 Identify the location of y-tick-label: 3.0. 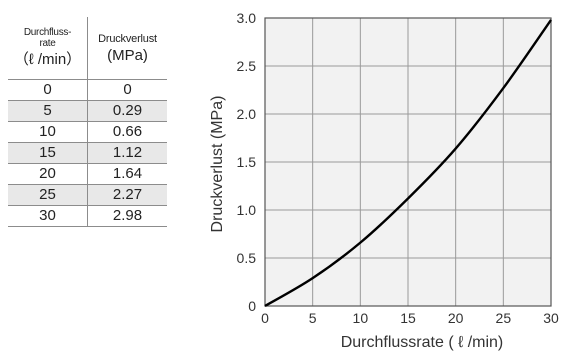
(247, 18).